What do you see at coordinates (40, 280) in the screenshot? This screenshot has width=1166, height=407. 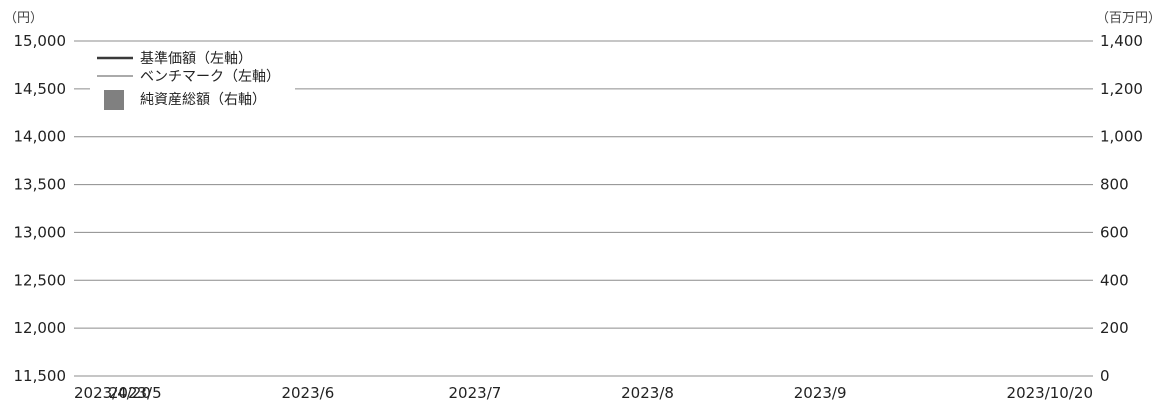 I see `left-tick-label: 12,500` at bounding box center [40, 280].